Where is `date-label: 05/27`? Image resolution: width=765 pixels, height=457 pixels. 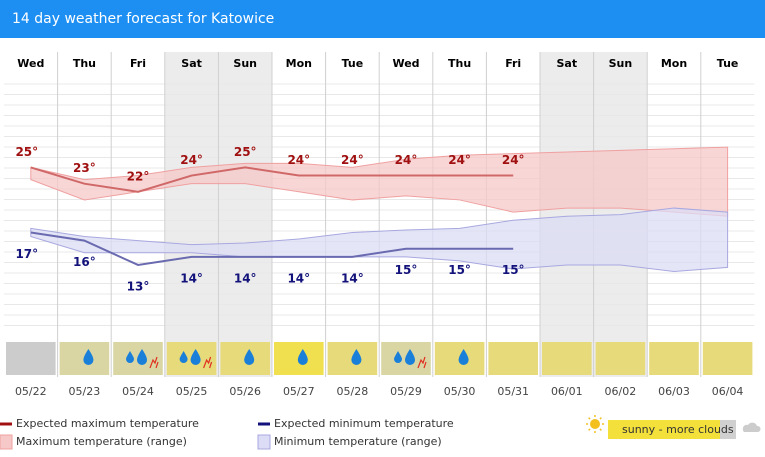
date-label: 05/27 is located at coordinates (299, 391).